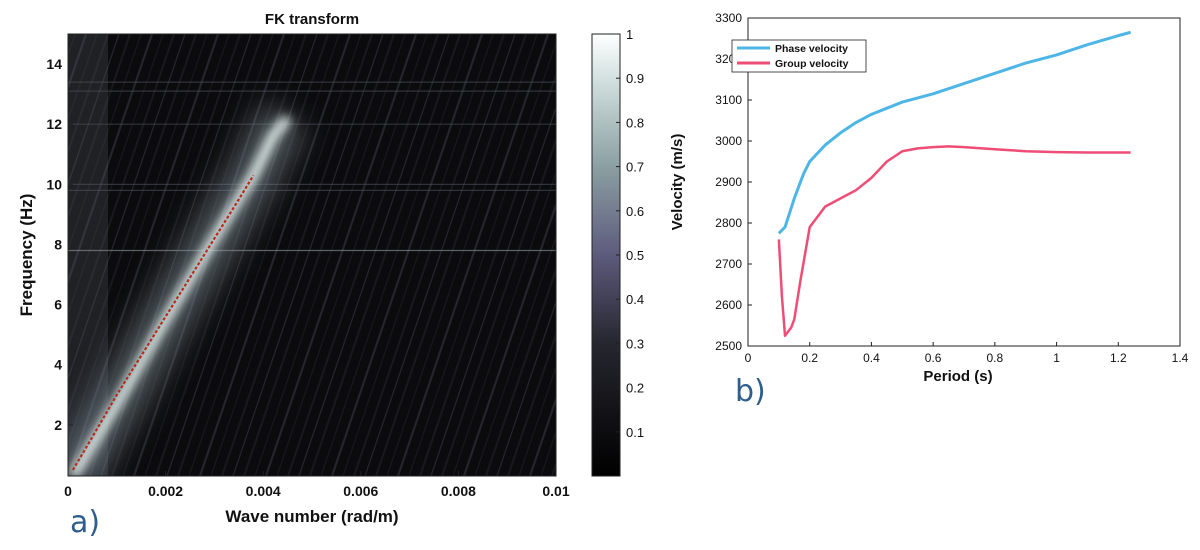  What do you see at coordinates (630, 233) in the screenshot?
I see `colorbar-ticks: 0.1 0.2 0.3 0.4 0.5 0.6 0.7 0.8 0.9 1` at bounding box center [630, 233].